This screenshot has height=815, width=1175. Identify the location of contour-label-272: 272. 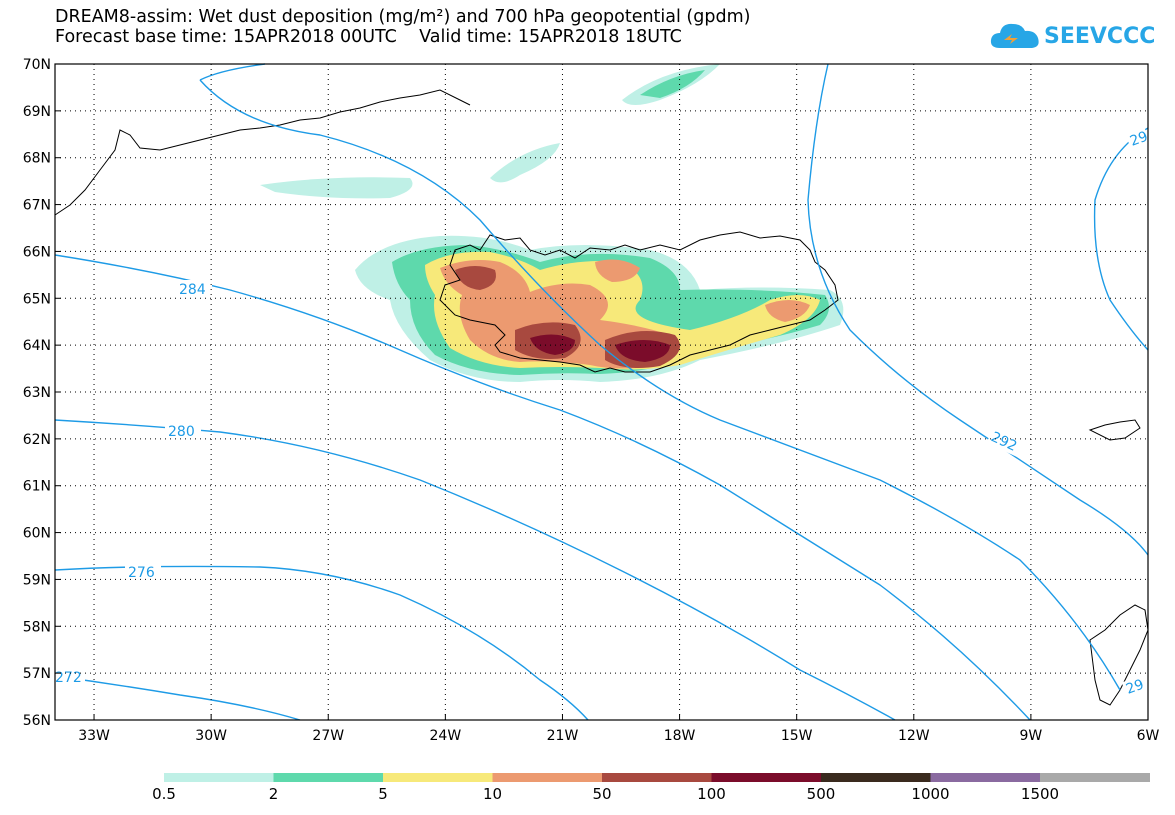
(68, 678).